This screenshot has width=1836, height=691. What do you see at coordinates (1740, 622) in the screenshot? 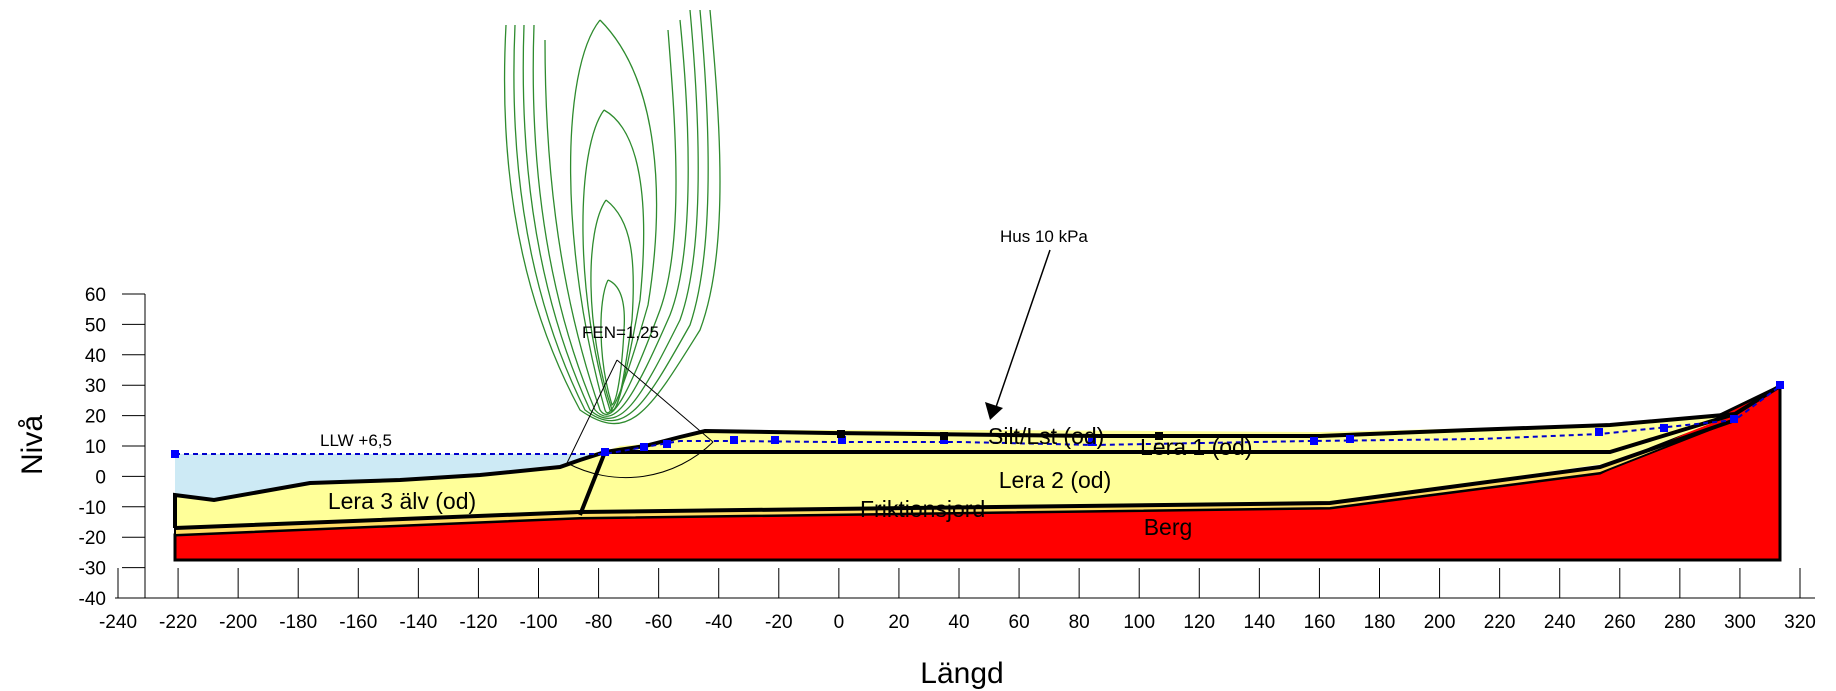
I see `x-tick-label: 300` at bounding box center [1740, 622].